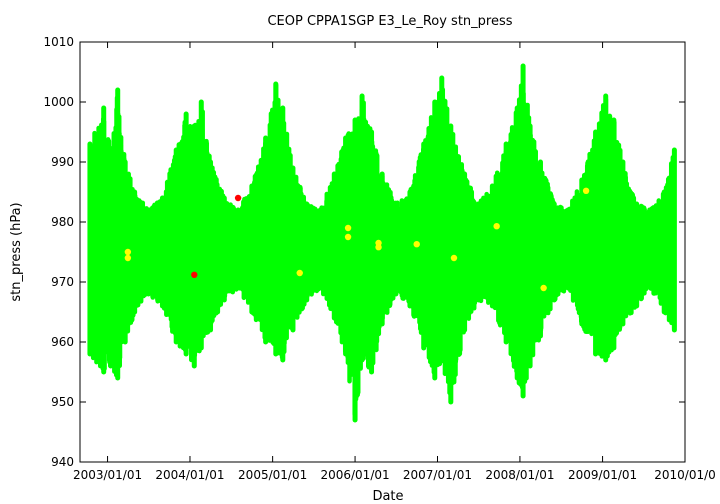 The image size is (720, 504). What do you see at coordinates (272, 475) in the screenshot?
I see `x-tick-label: 2005/01/01` at bounding box center [272, 475].